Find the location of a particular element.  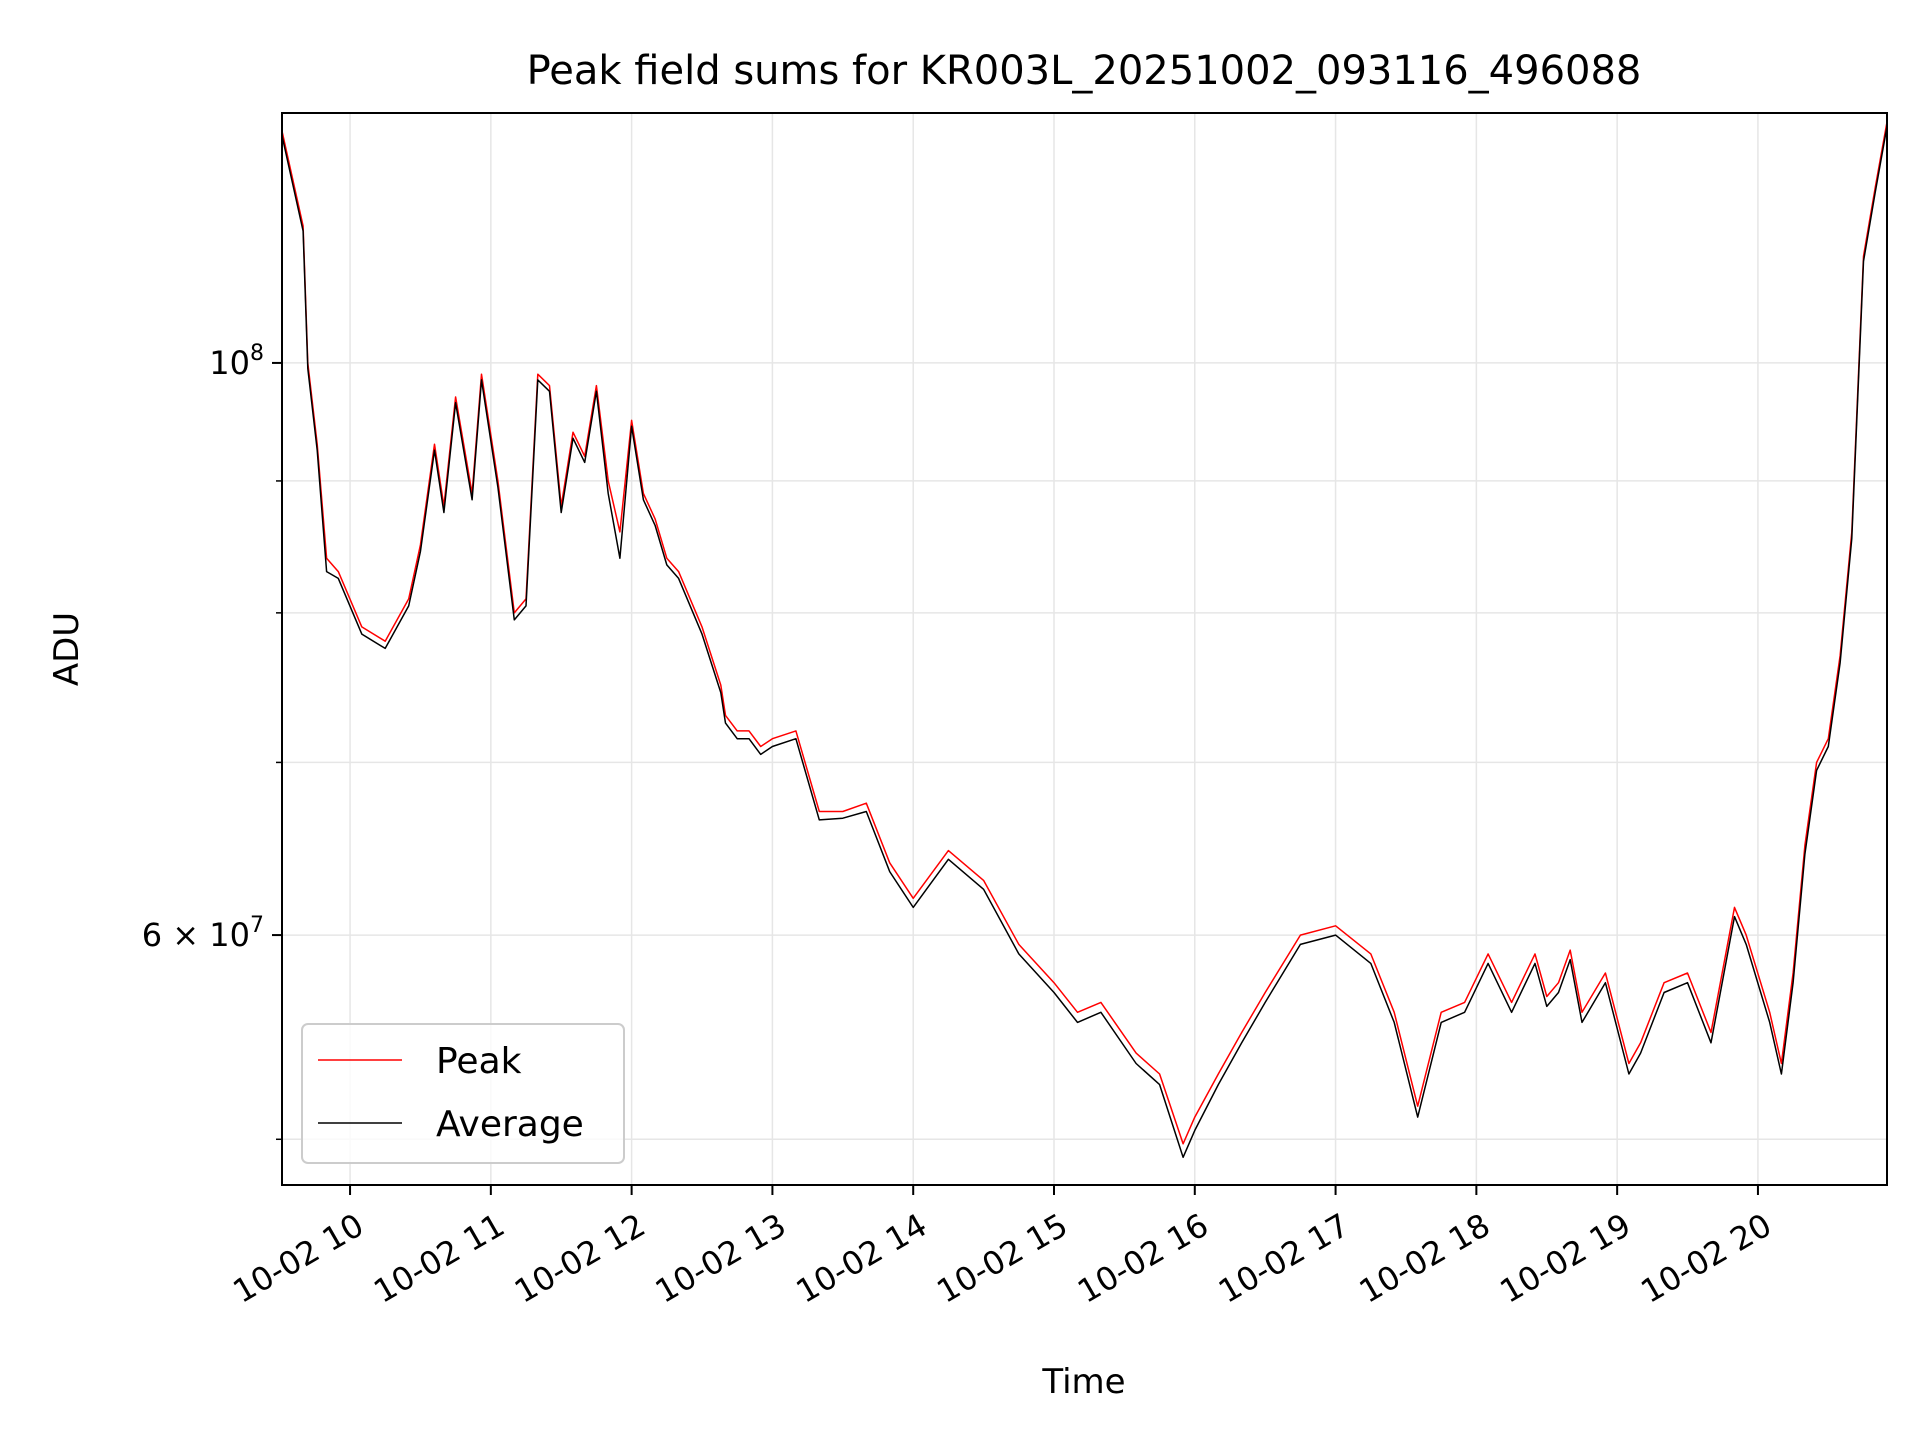

legend: Peak Average is located at coordinates (463, 1093).